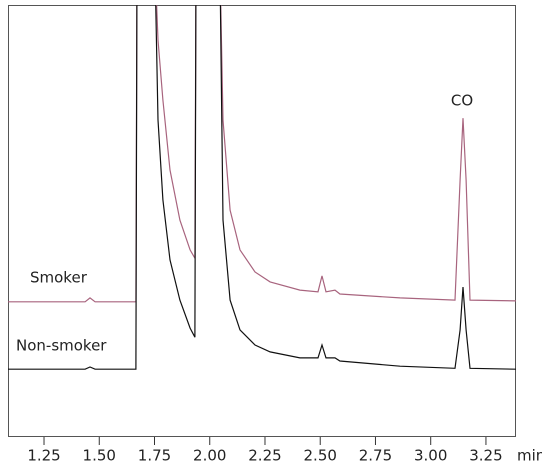 This screenshot has height=476, width=542. I want to click on x-tick-label: 2.50, so click(320, 456).